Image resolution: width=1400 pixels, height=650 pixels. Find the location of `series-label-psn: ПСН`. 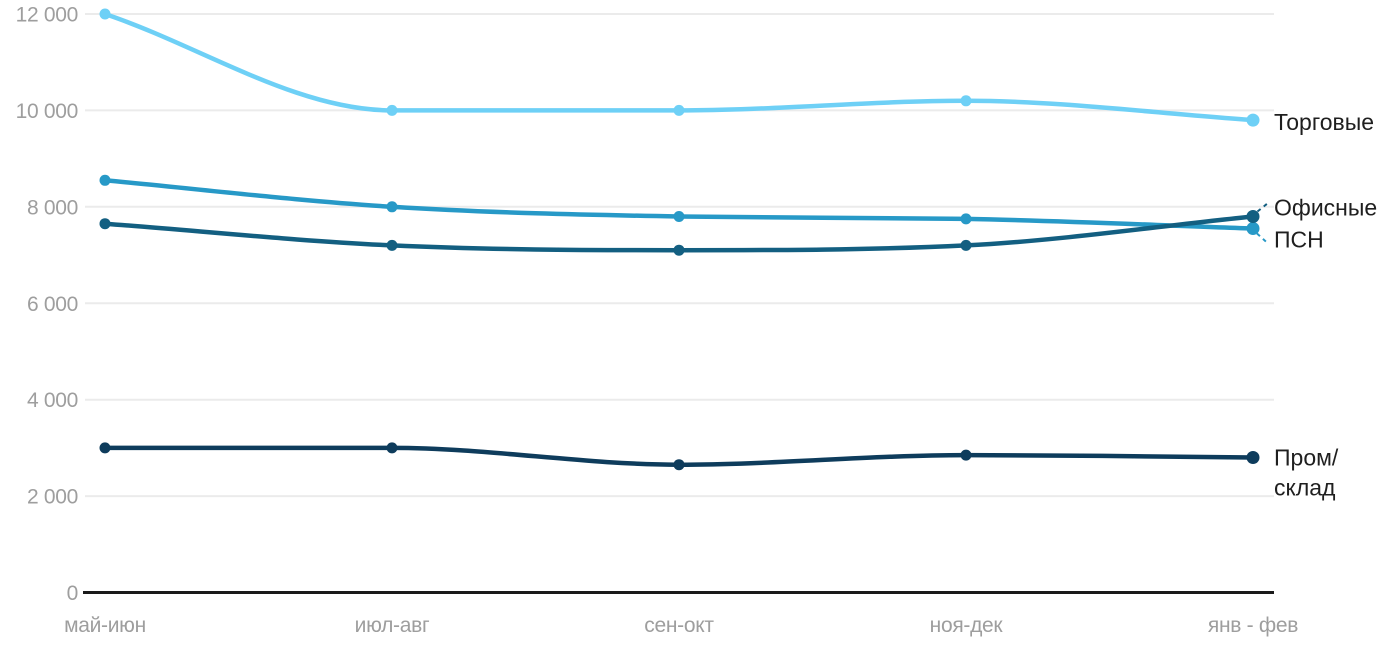

series-label-psn: ПСН is located at coordinates (1299, 240).